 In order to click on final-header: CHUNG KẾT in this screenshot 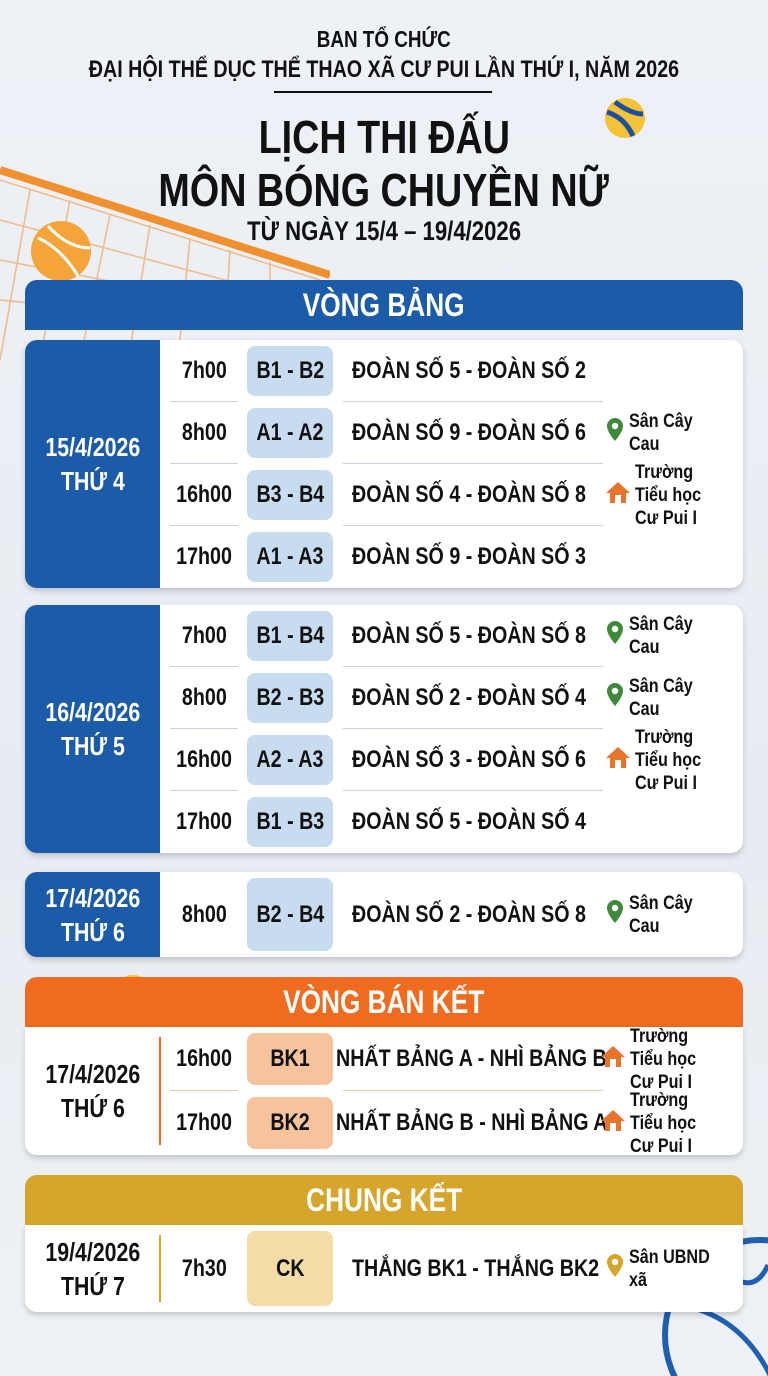, I will do `click(384, 1200)`.